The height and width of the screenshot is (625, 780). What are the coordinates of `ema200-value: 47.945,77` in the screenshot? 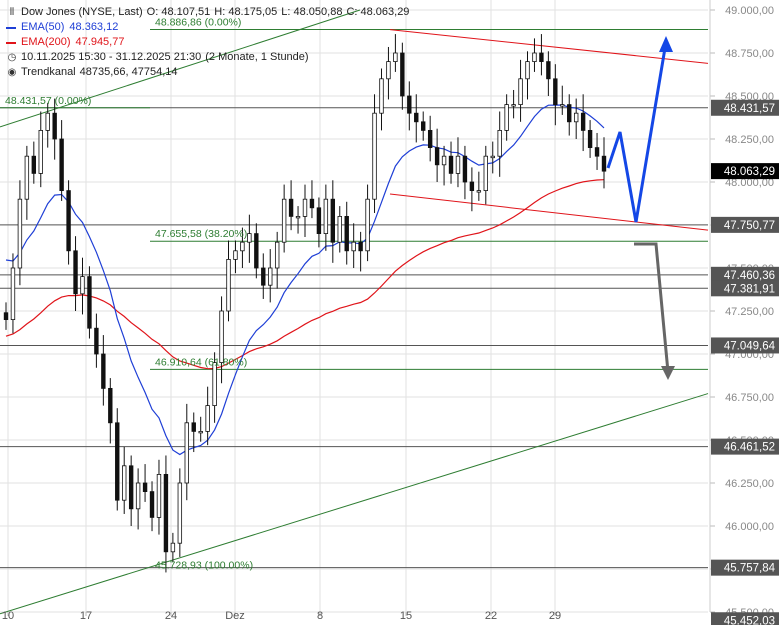 It's located at (100, 42).